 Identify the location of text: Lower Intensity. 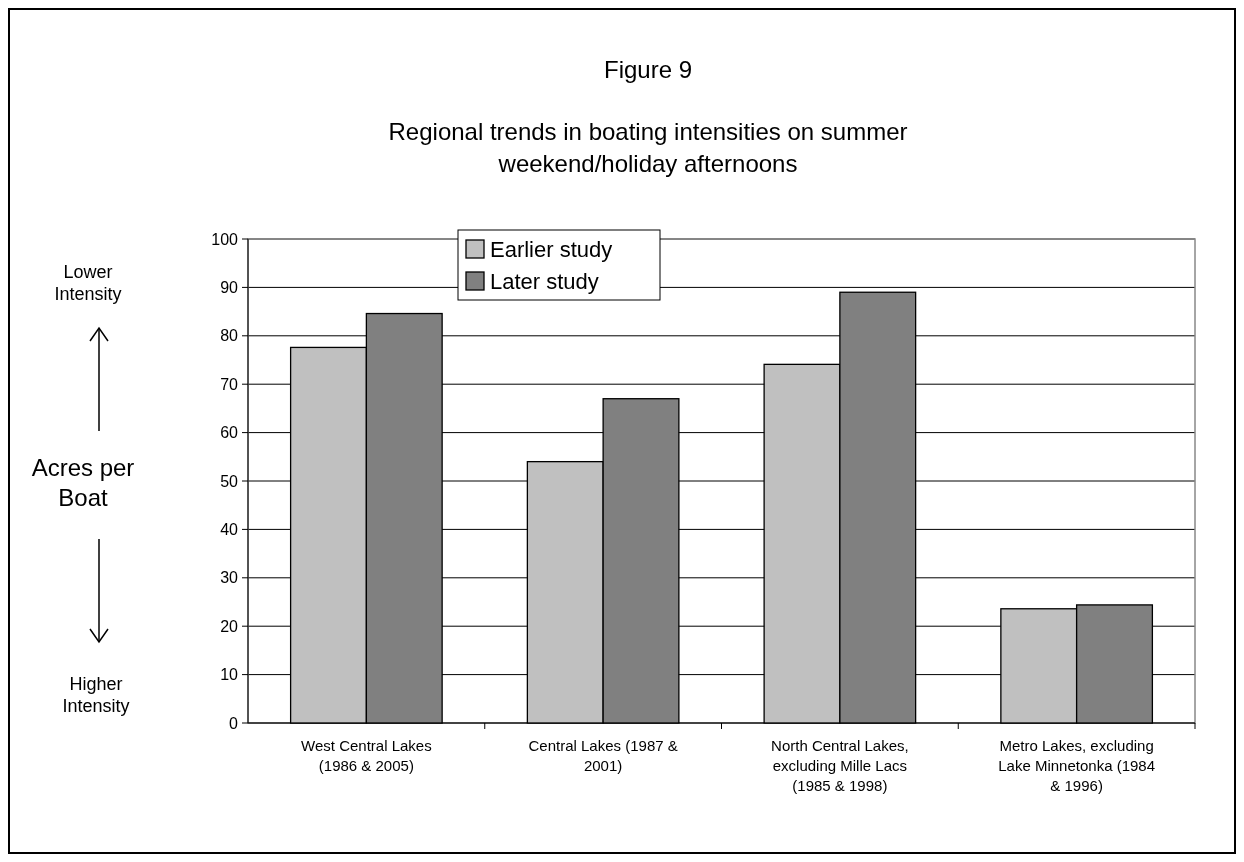
(88, 283).